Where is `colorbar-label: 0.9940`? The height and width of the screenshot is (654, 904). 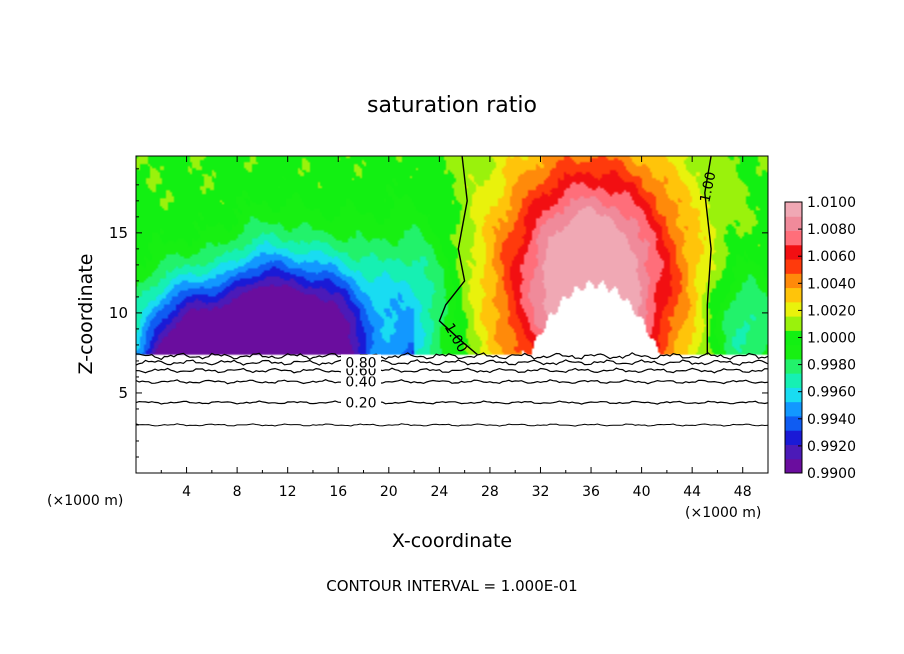 colorbar-label: 0.9940 is located at coordinates (831, 420).